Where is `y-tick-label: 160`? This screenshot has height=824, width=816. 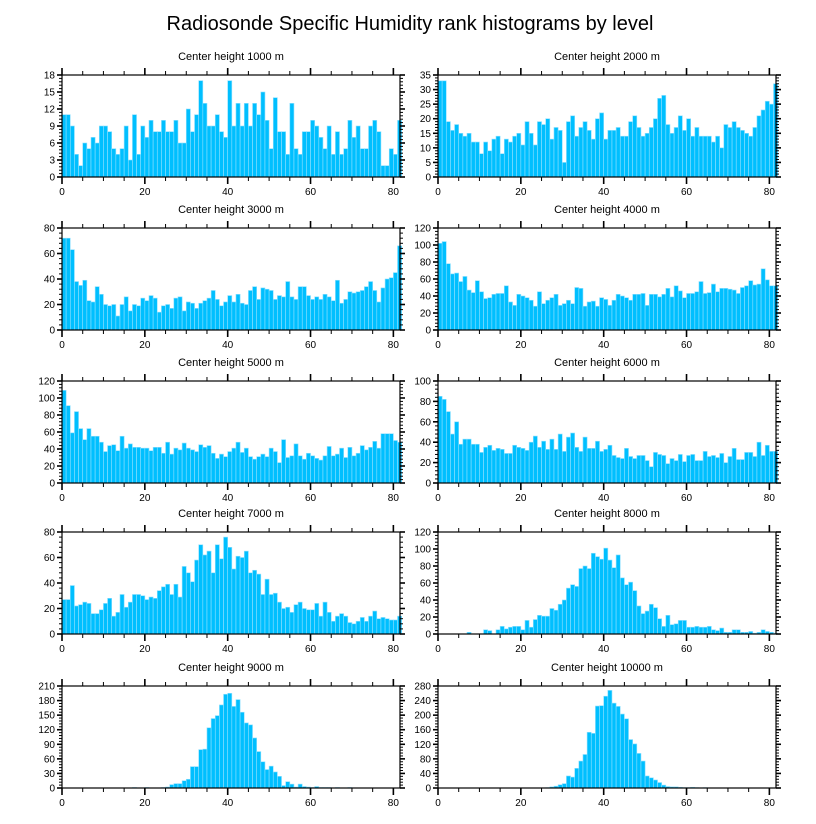
y-tick-label: 160 is located at coordinates (422, 730).